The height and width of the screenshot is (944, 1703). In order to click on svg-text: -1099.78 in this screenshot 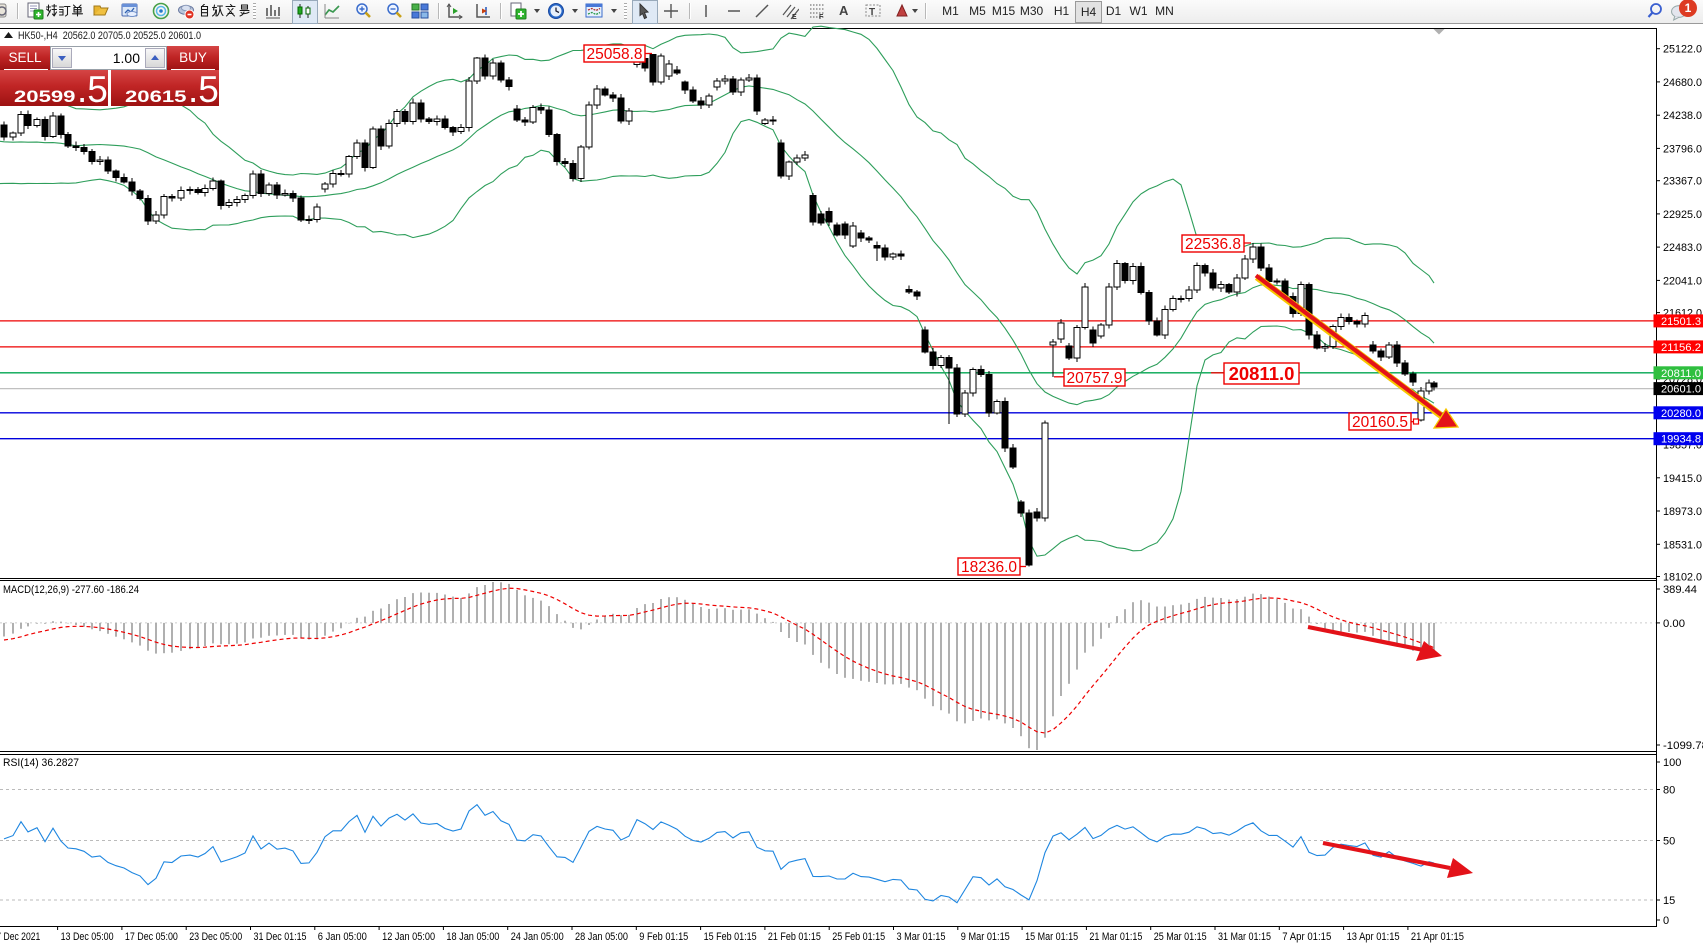, I will do `click(1683, 746)`.